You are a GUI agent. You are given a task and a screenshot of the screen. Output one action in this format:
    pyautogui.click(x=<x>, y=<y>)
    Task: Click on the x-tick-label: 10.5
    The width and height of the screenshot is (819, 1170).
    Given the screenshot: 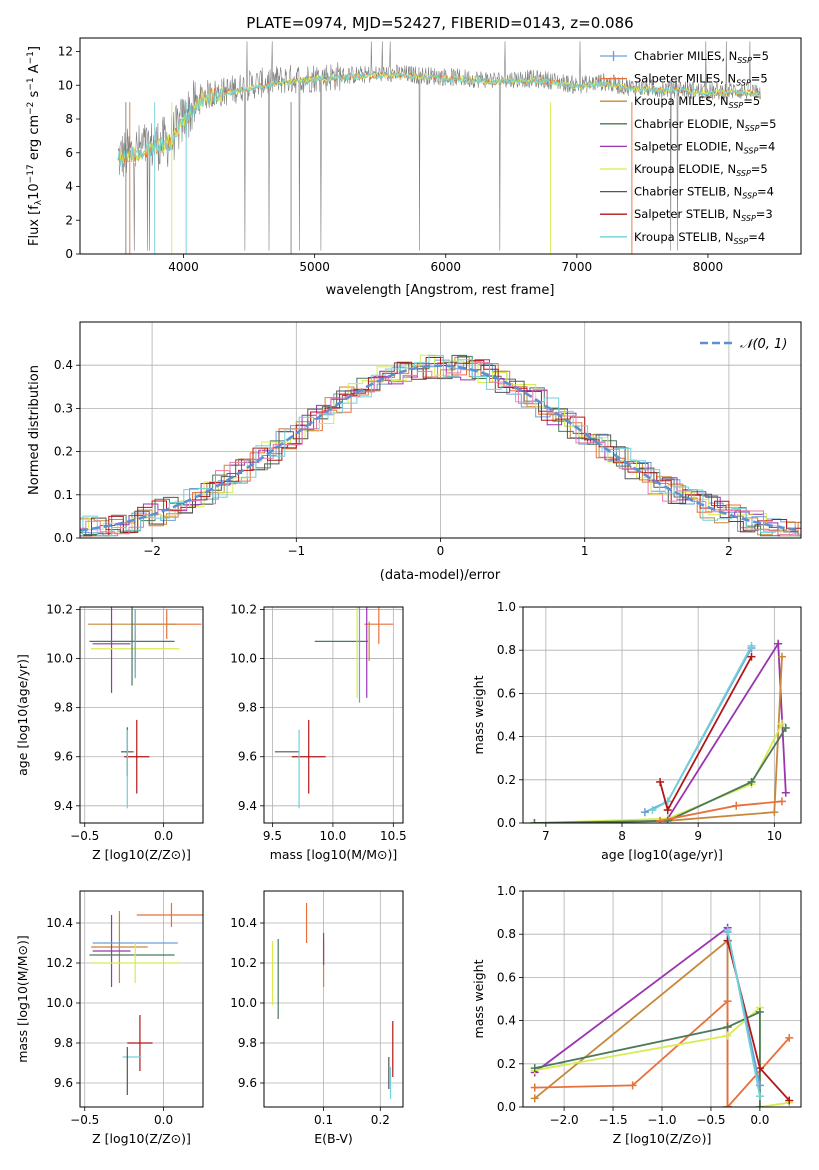 What is the action you would take?
    pyautogui.click(x=393, y=836)
    